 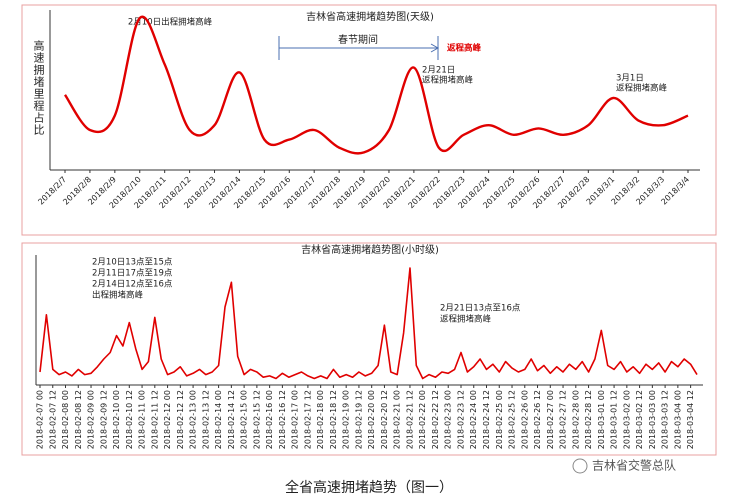 What do you see at coordinates (575, 419) in the screenshot?
I see `x-tick-label: 2018-02-28 00` at bounding box center [575, 419].